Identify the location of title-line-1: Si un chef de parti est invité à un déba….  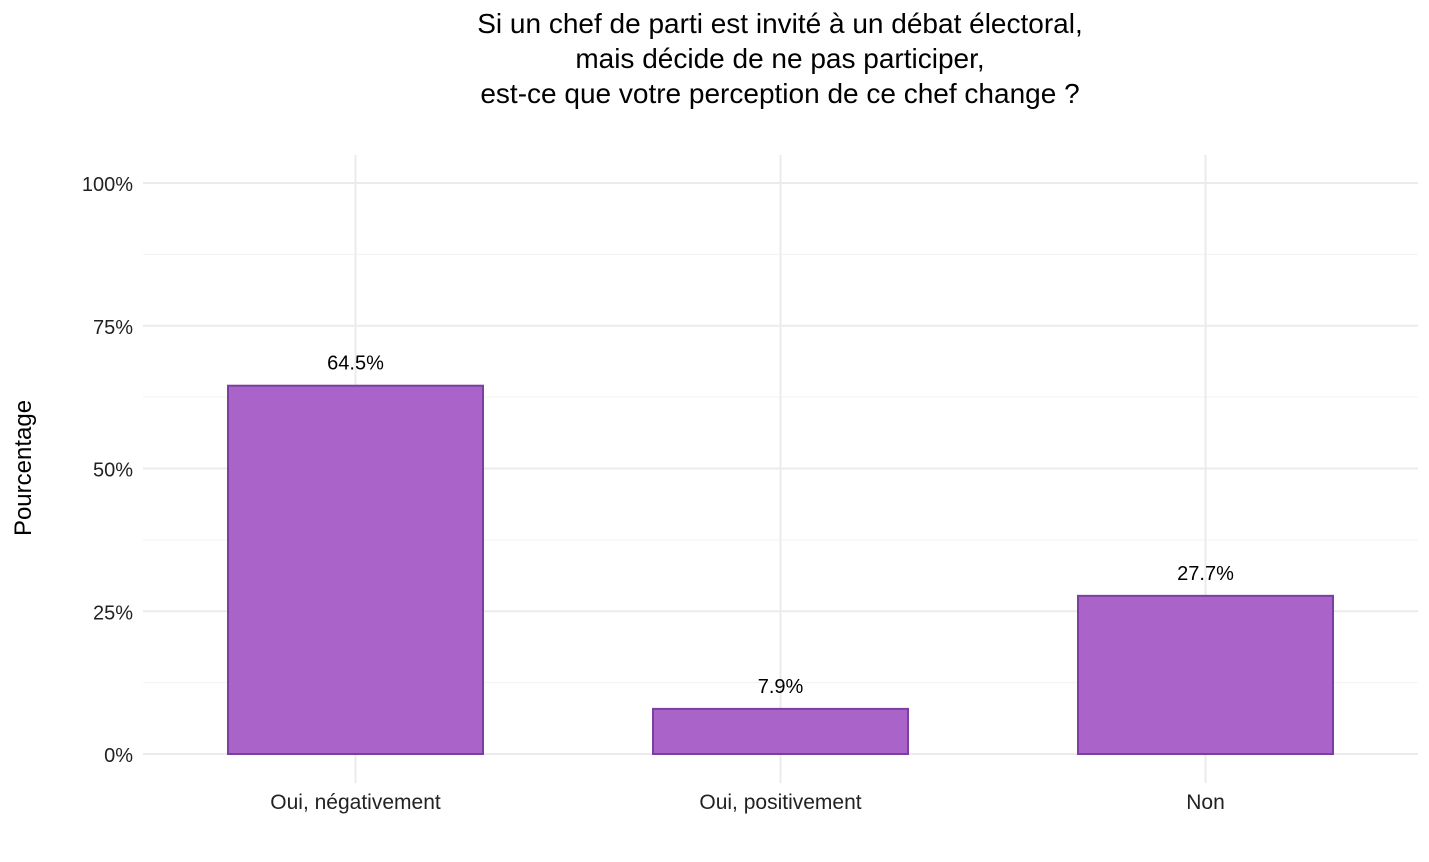
(780, 23).